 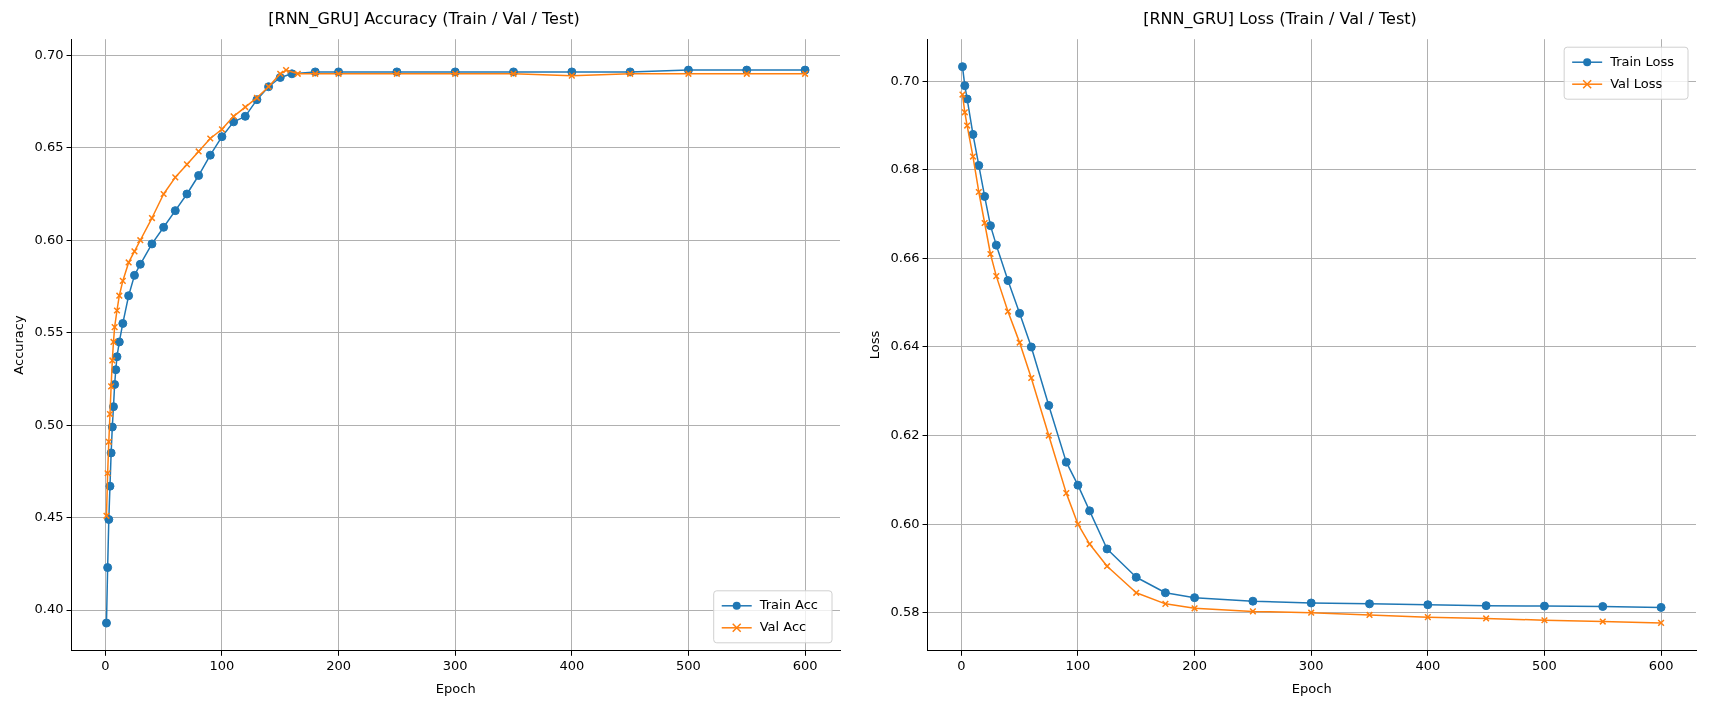 I want to click on chart-title: [RNN_GRU] Loss (Train / Val / Test), so click(x=1280, y=18).